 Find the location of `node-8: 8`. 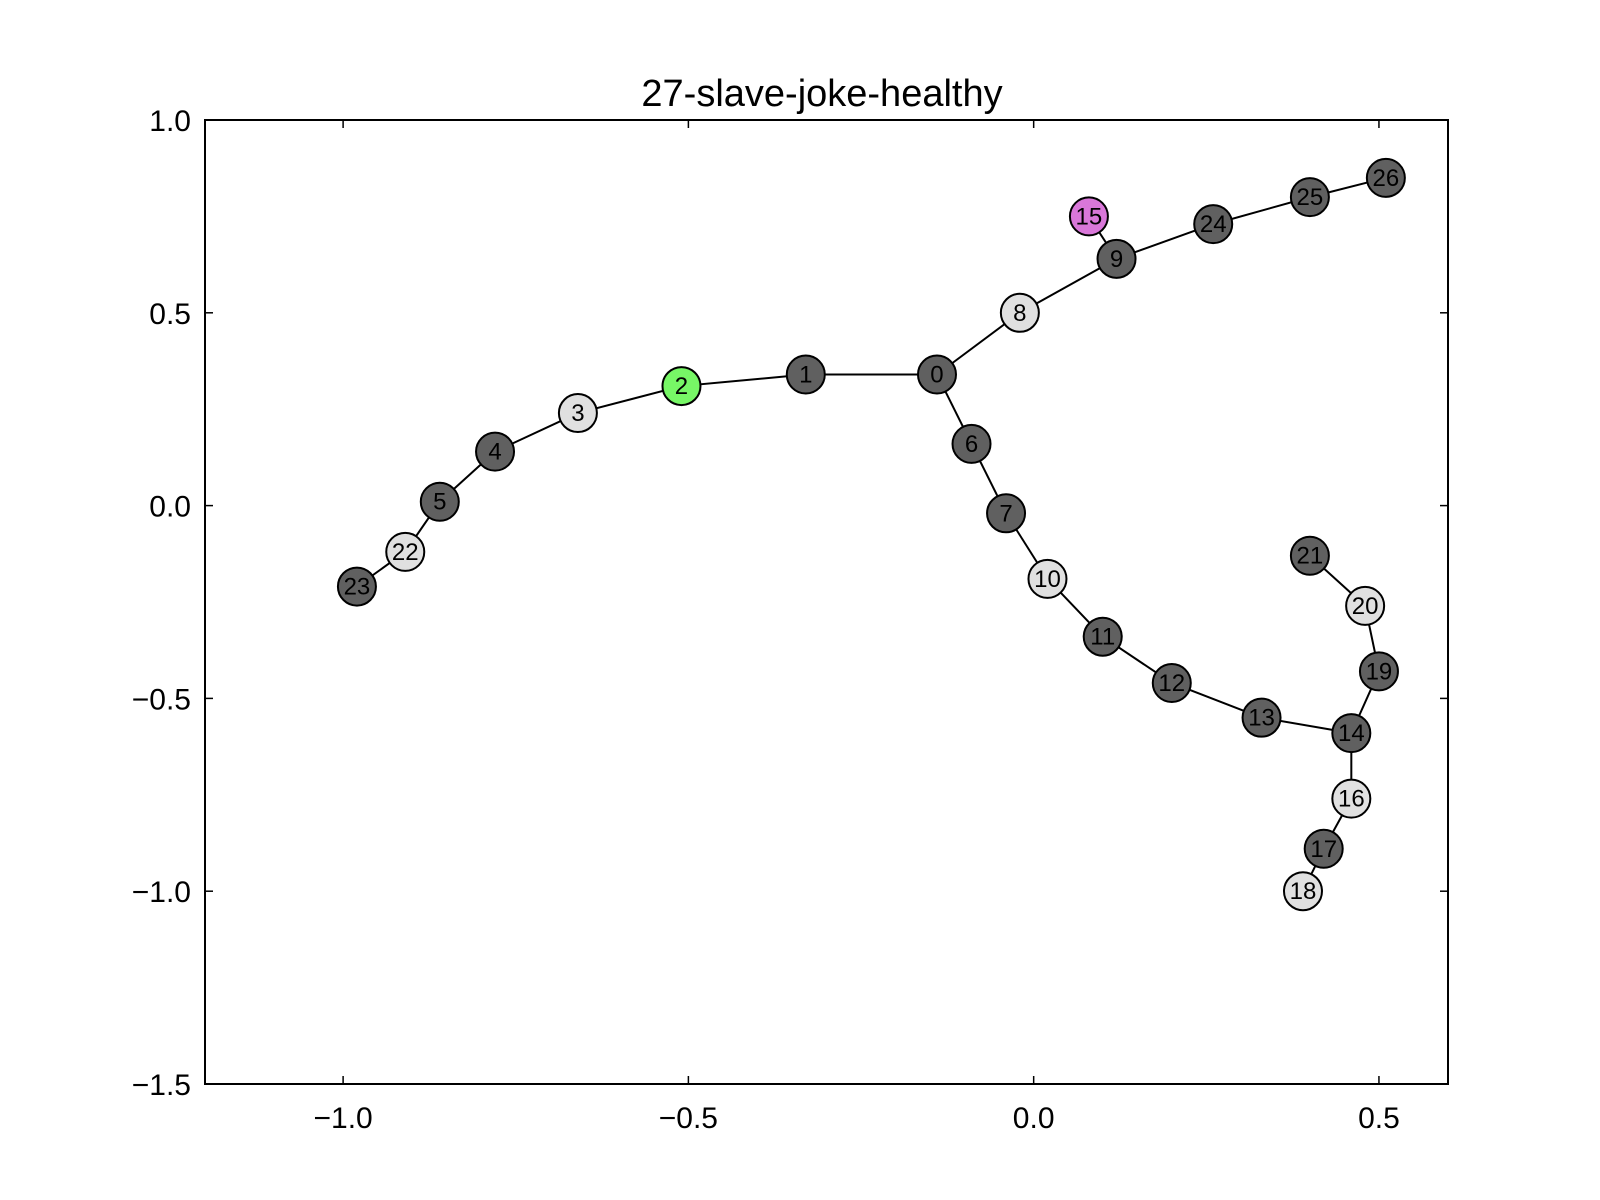

node-8: 8 is located at coordinates (1019, 312).